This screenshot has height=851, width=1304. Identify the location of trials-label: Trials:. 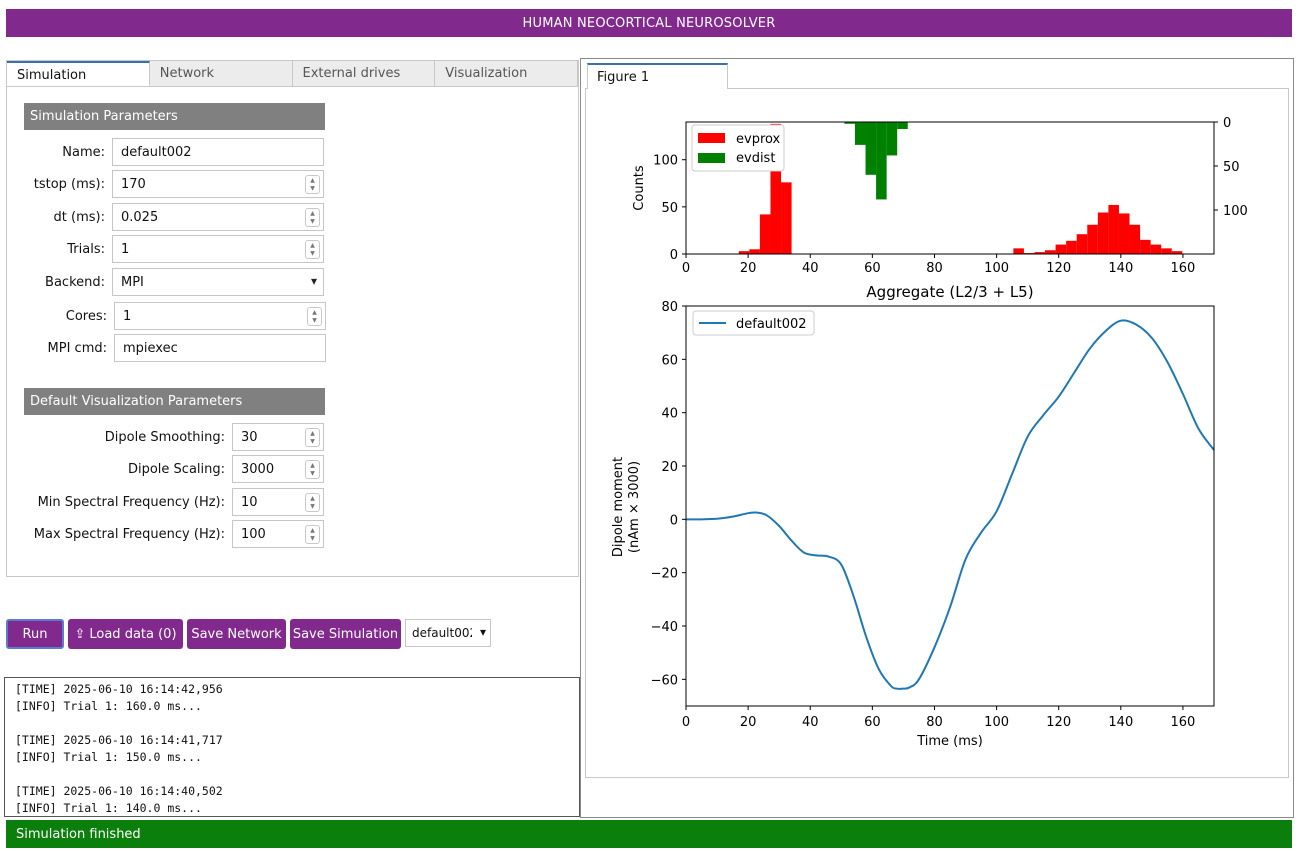
(86, 249).